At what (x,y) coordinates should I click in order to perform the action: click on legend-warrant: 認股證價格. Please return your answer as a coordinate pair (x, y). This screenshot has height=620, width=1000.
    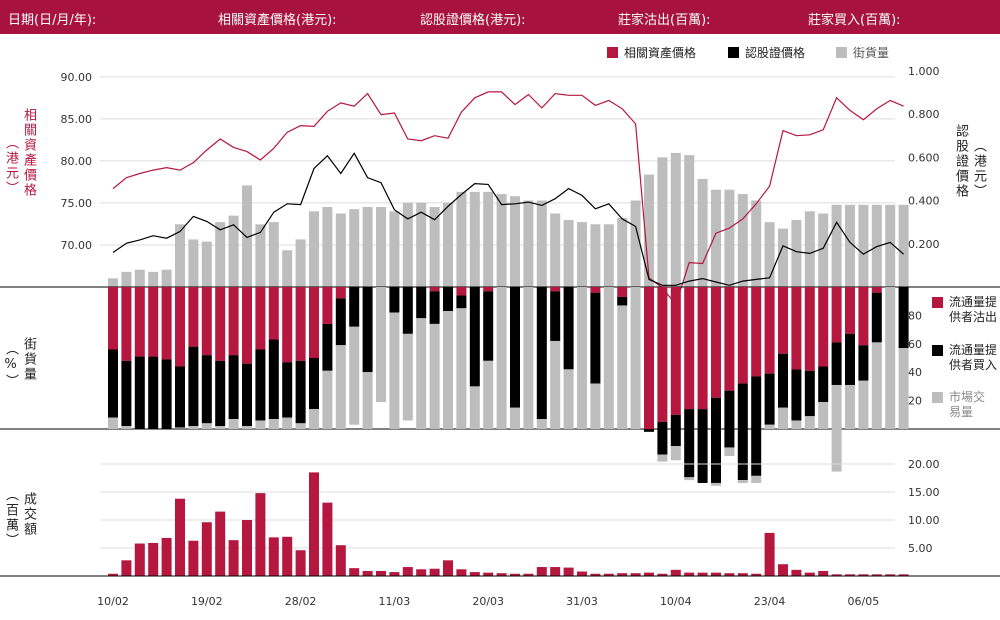
    Looking at the image, I should click on (766, 52).